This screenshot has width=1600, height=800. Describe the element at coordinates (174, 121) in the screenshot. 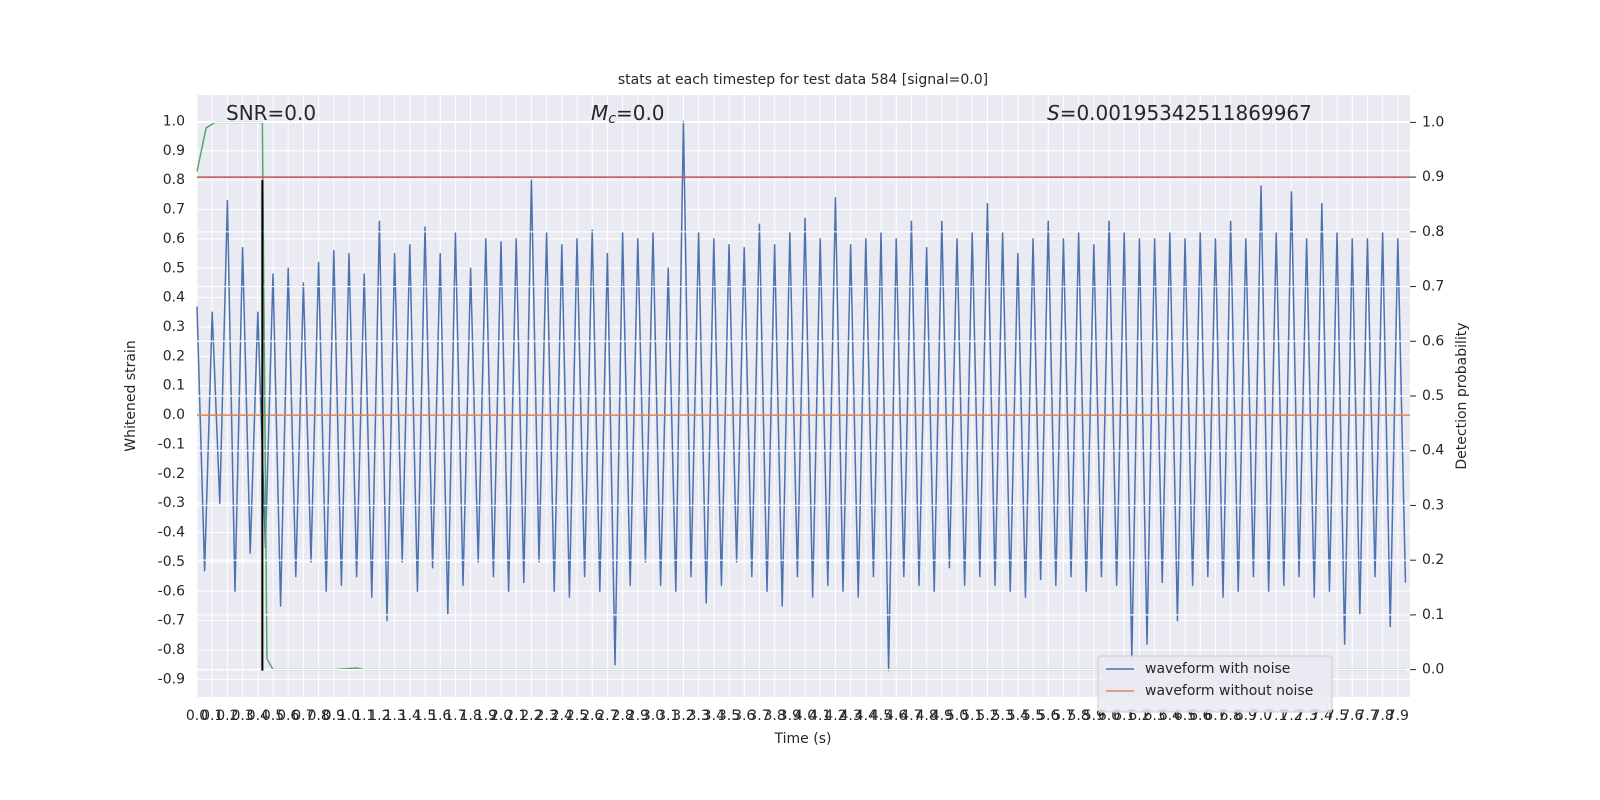

I see `y-tick-label: 1.0` at that location.